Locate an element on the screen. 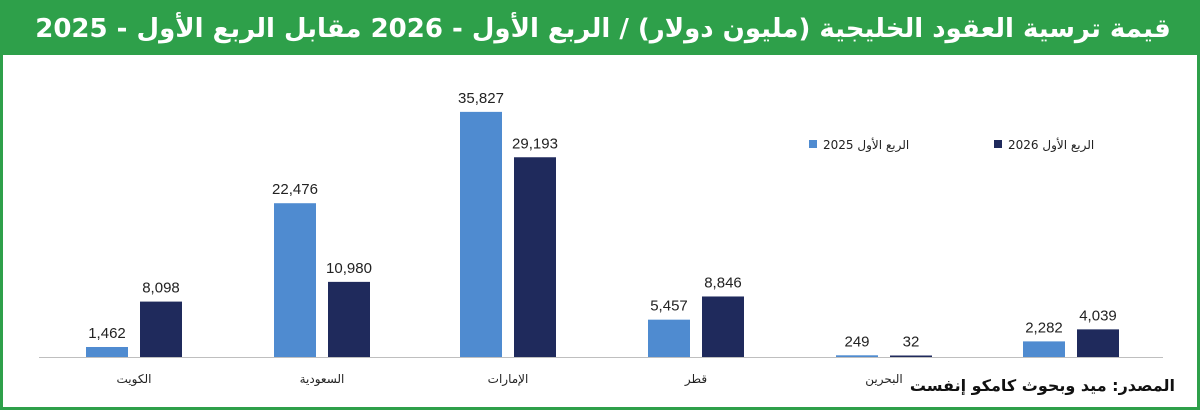 The width and height of the screenshot is (1200, 410). data-label-q1-2026: 10,980 is located at coordinates (349, 268).